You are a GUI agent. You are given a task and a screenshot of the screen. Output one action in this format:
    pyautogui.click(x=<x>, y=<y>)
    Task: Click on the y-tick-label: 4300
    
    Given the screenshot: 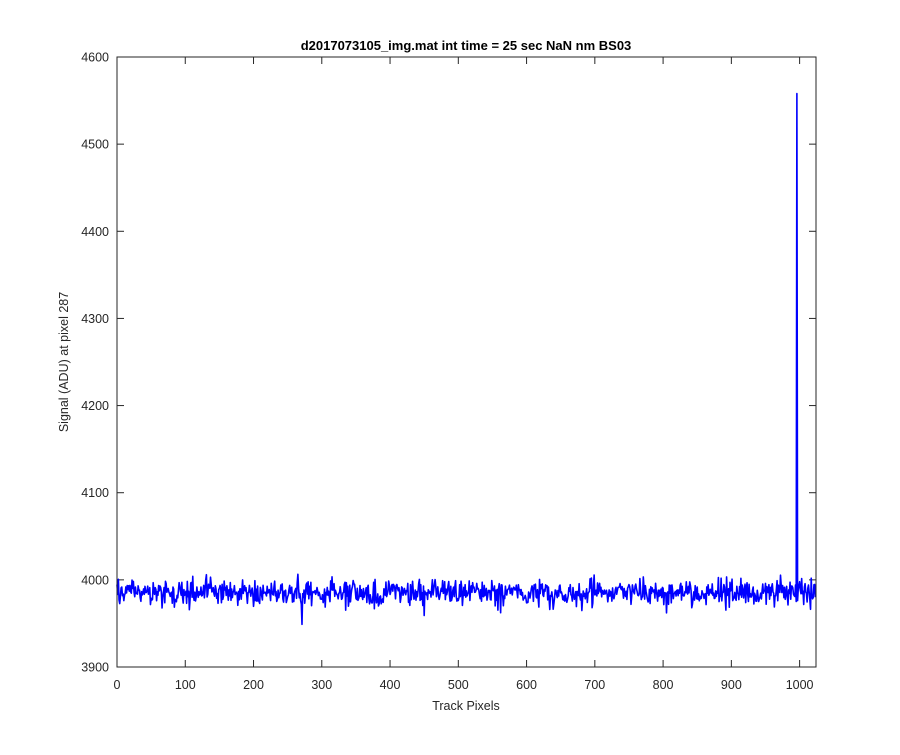 What is the action you would take?
    pyautogui.click(x=95, y=319)
    